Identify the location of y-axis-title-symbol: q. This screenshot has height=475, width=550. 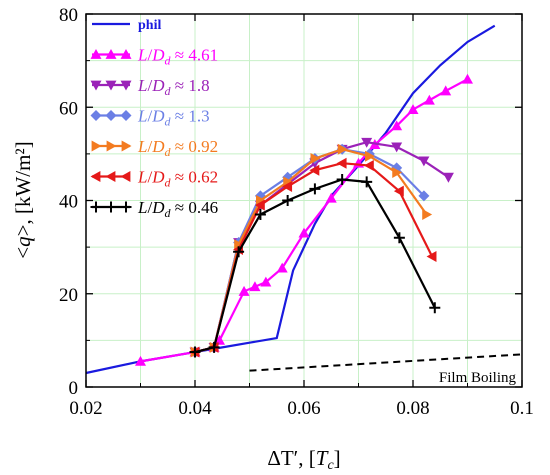
(23, 241).